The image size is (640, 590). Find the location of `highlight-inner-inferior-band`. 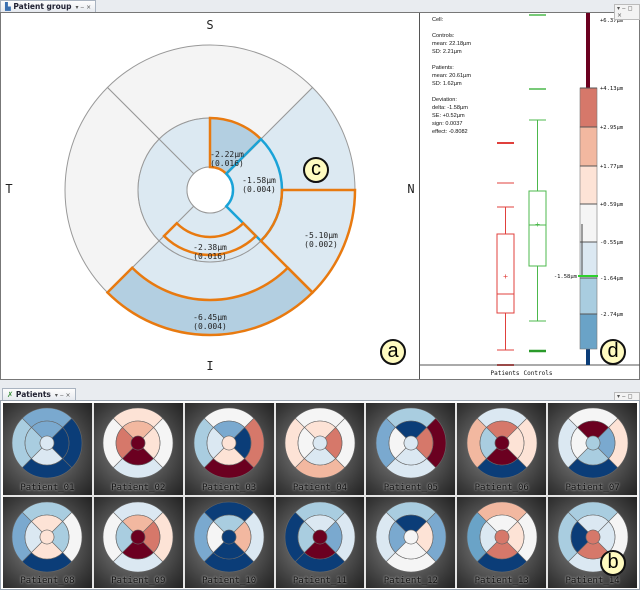

highlight-inner-inferior-band is located at coordinates (210, 239).